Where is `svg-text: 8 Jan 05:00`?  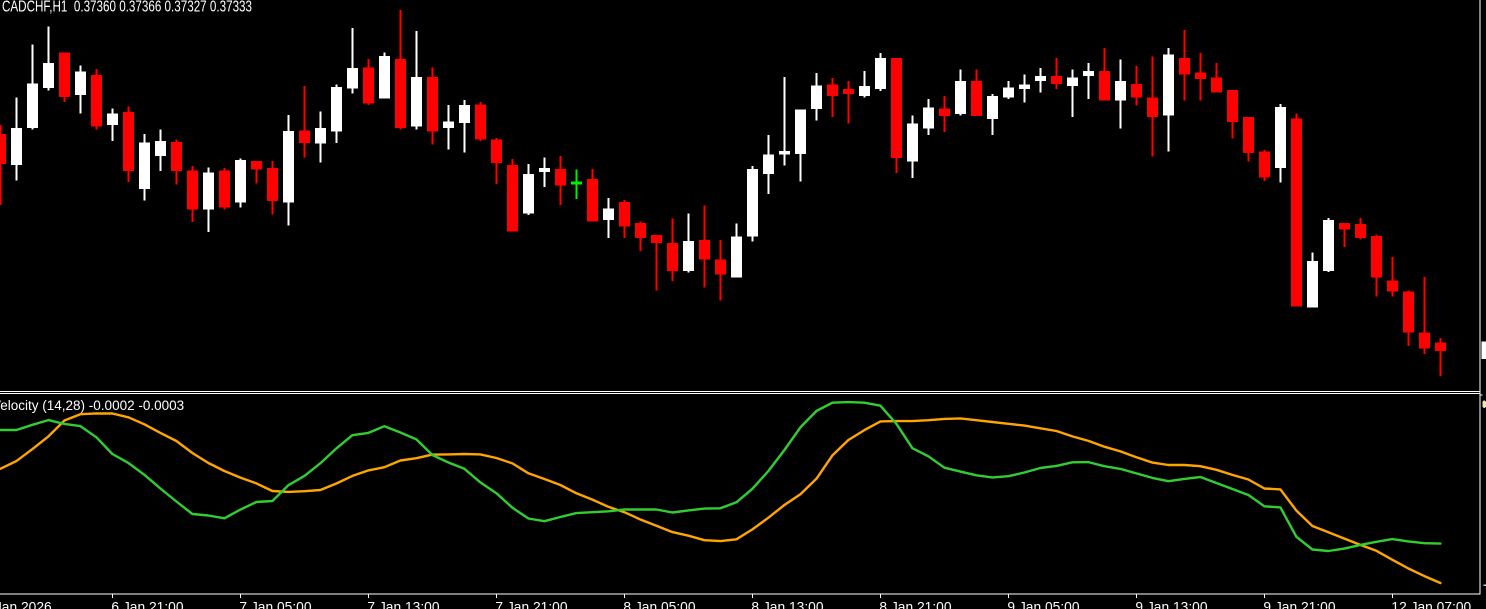 svg-text: 8 Jan 05:00 is located at coordinates (659, 604).